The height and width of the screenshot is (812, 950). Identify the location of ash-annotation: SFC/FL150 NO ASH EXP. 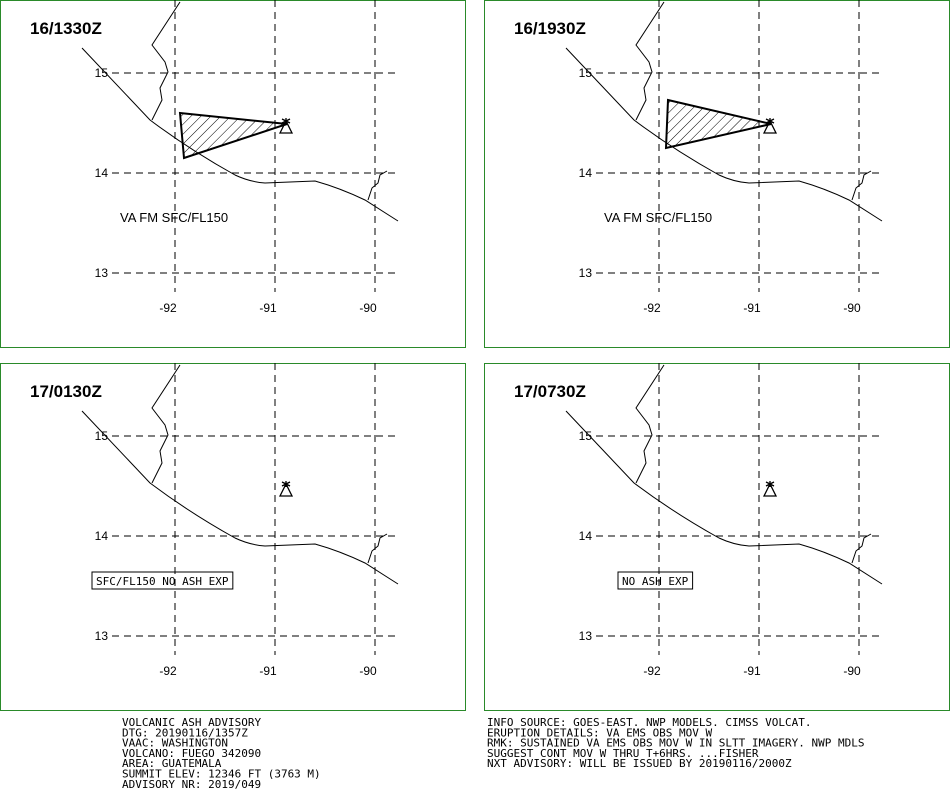
(162, 581).